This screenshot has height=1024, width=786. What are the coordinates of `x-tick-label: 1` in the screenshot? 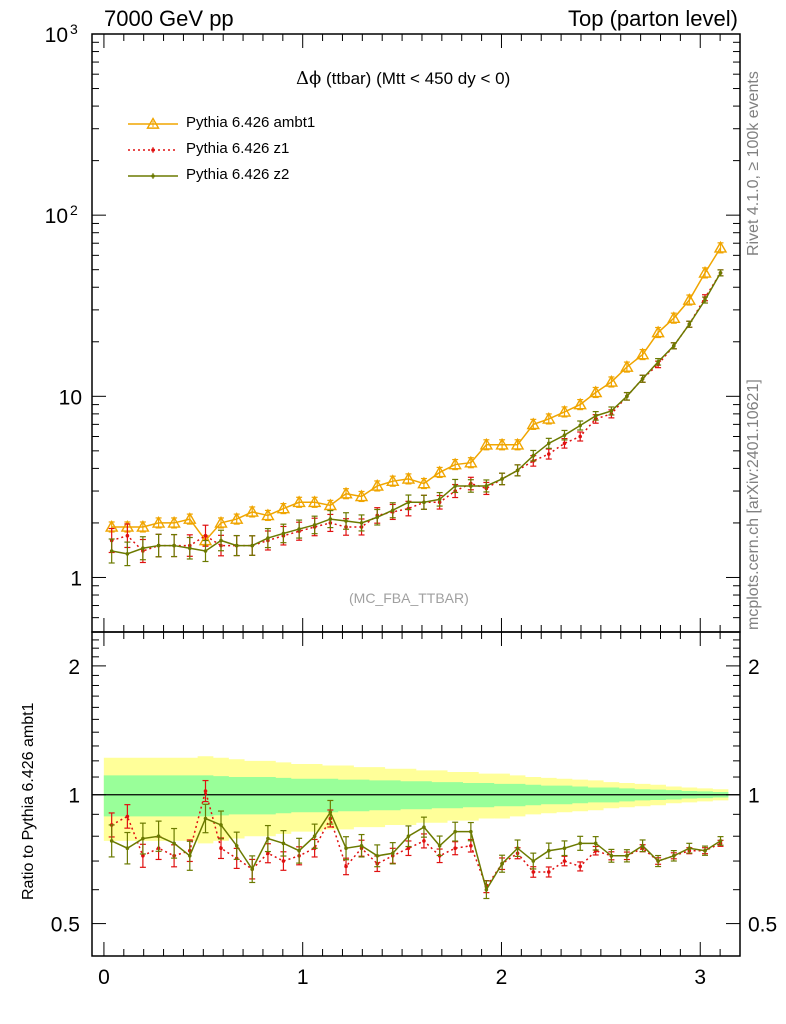 It's located at (303, 977).